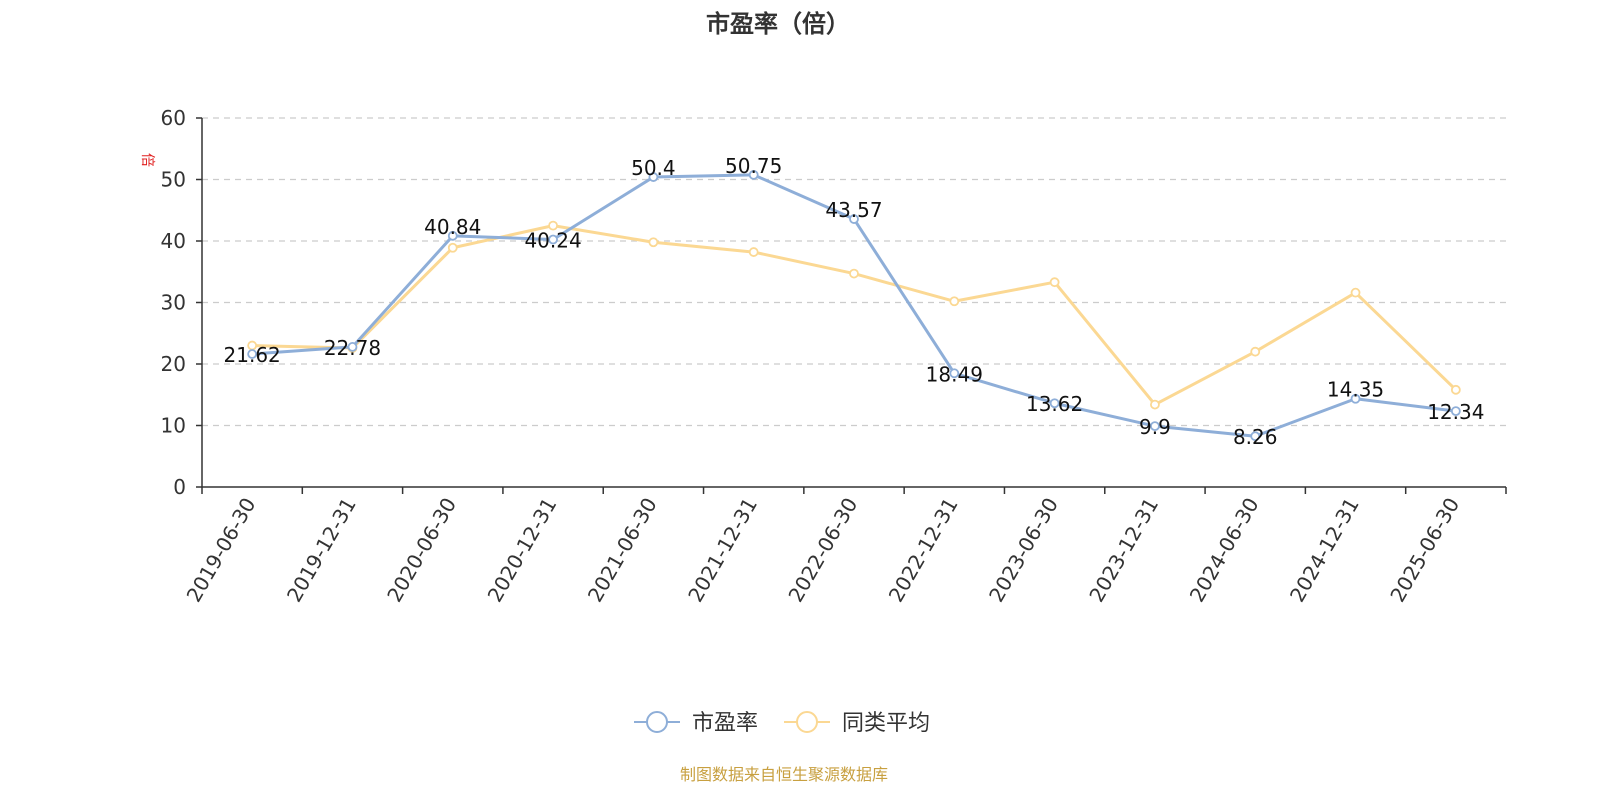 This screenshot has width=1600, height=800. Describe the element at coordinates (1355, 390) in the screenshot. I see `data-label: 14.35` at that location.